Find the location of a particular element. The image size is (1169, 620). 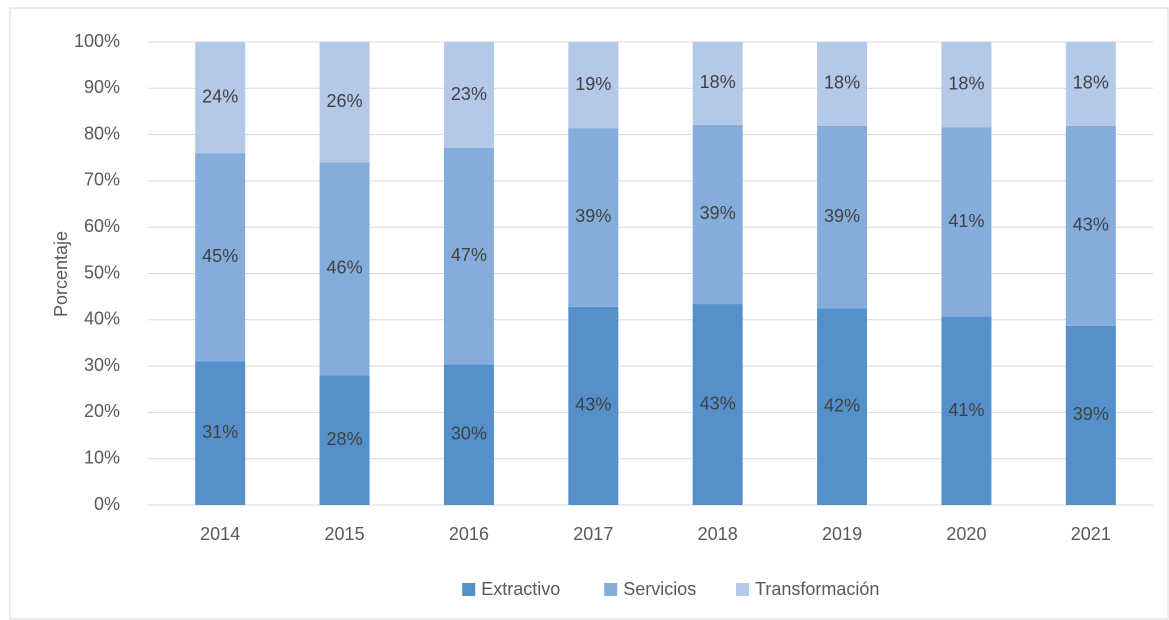

y-tick-label: 70% is located at coordinates (102, 180).